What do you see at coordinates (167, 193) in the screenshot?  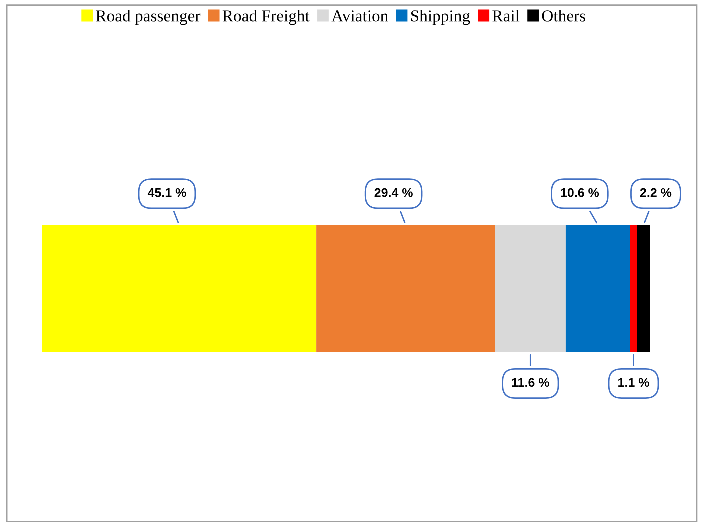 I see `data-label: 45.1 %` at bounding box center [167, 193].